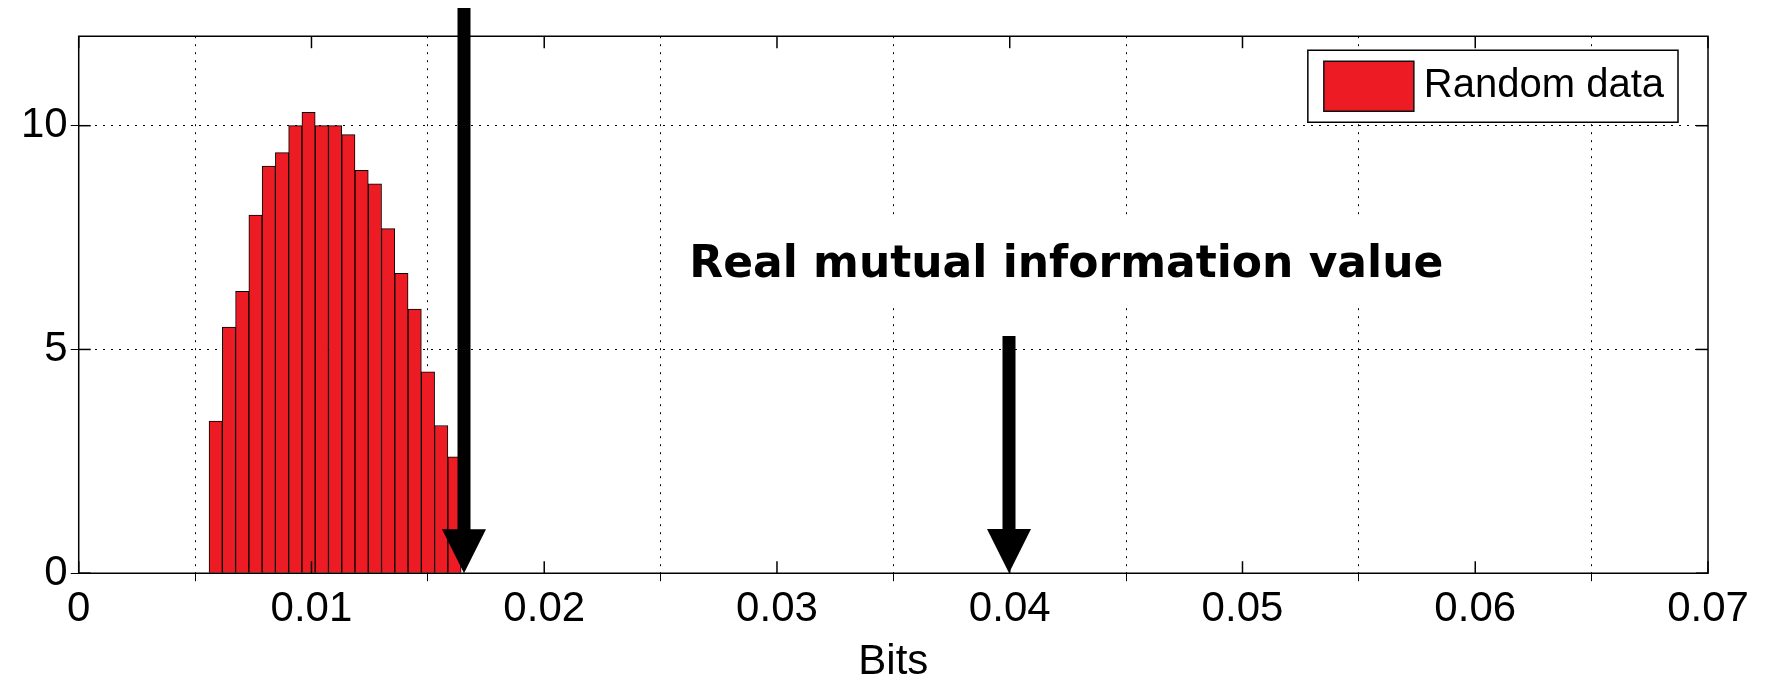  Describe the element at coordinates (893, 660) in the screenshot. I see `x-axis-title: Bits` at that location.